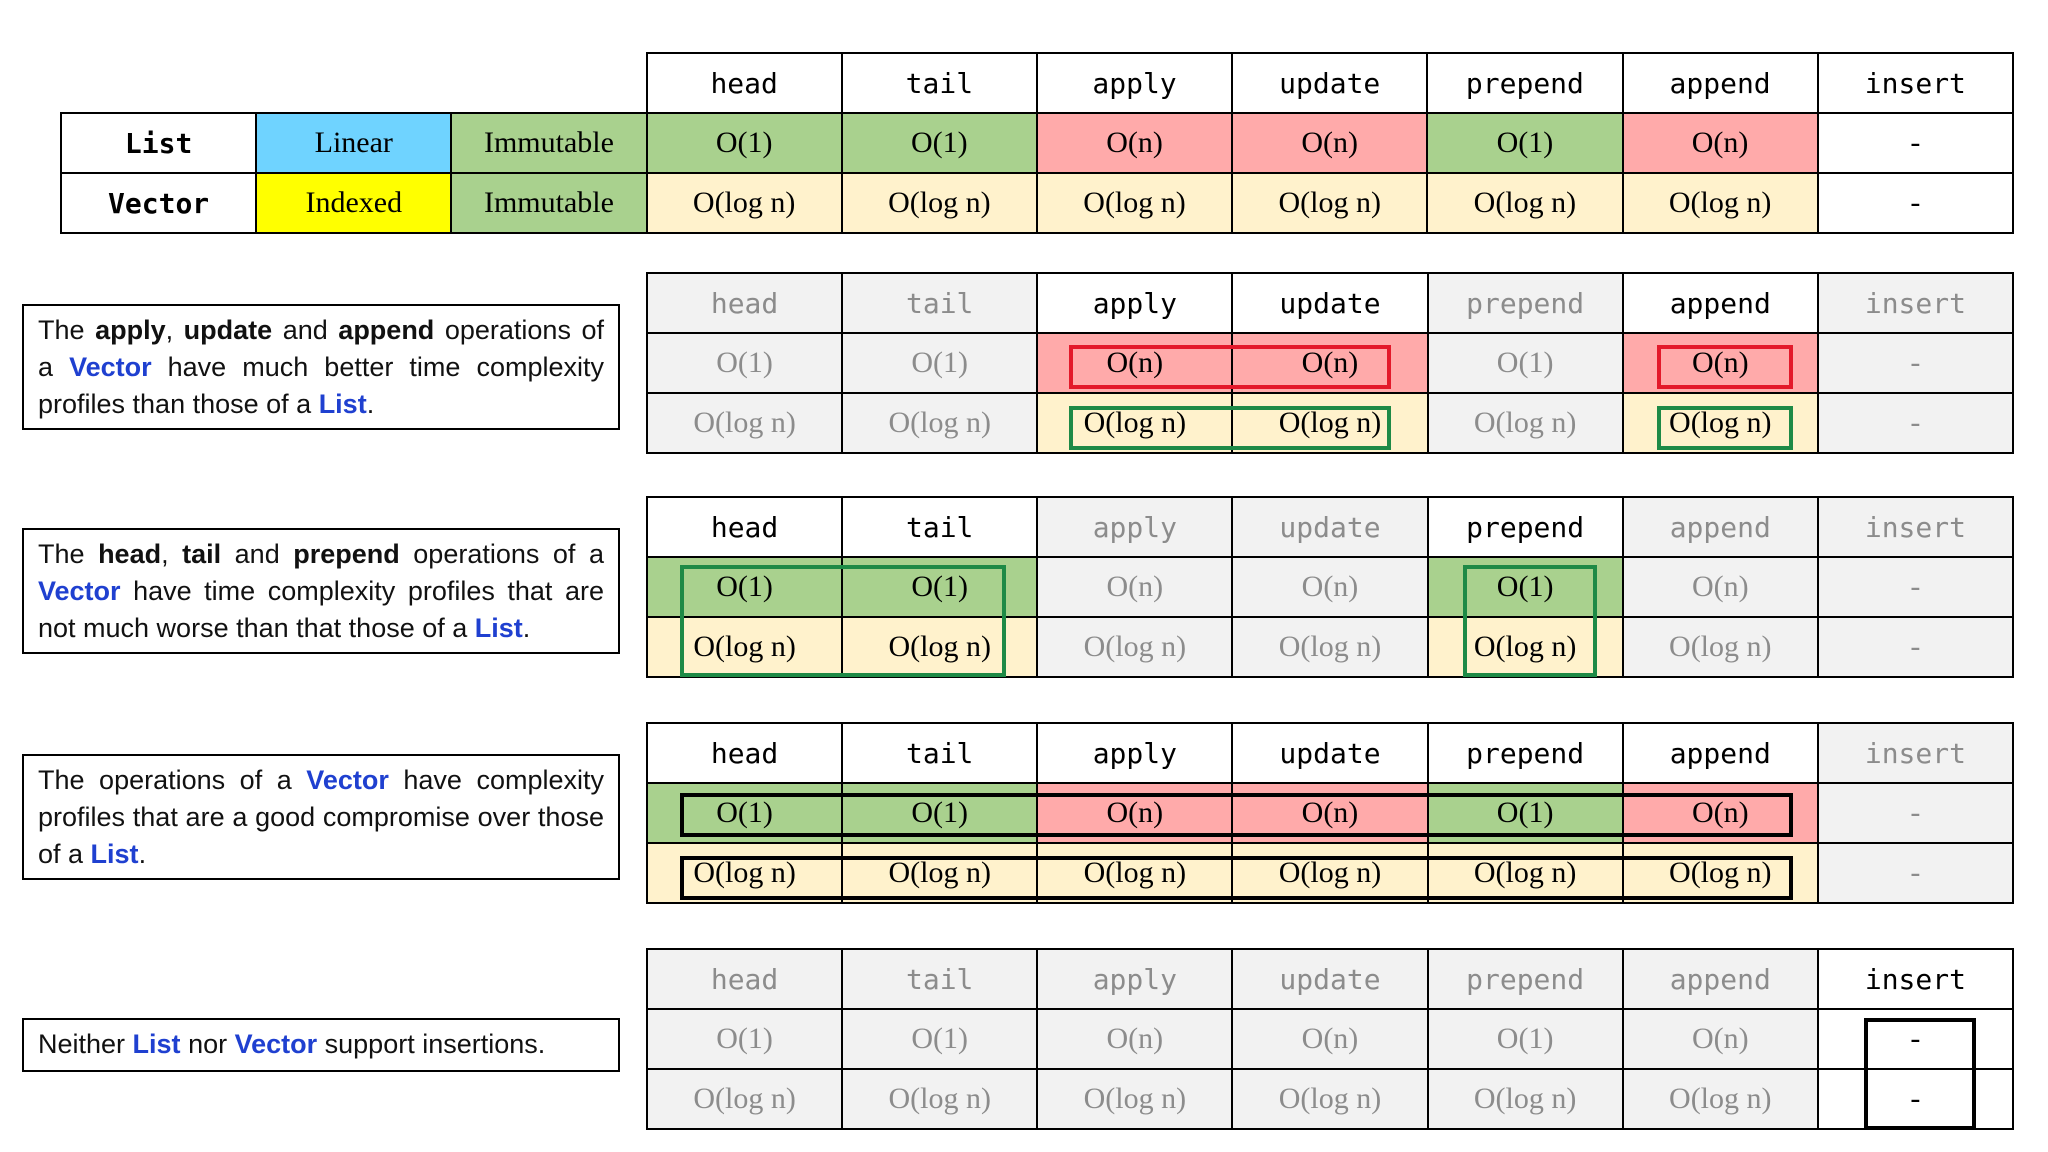  What do you see at coordinates (354, 143) in the screenshot?
I see `kind-list: Linear` at bounding box center [354, 143].